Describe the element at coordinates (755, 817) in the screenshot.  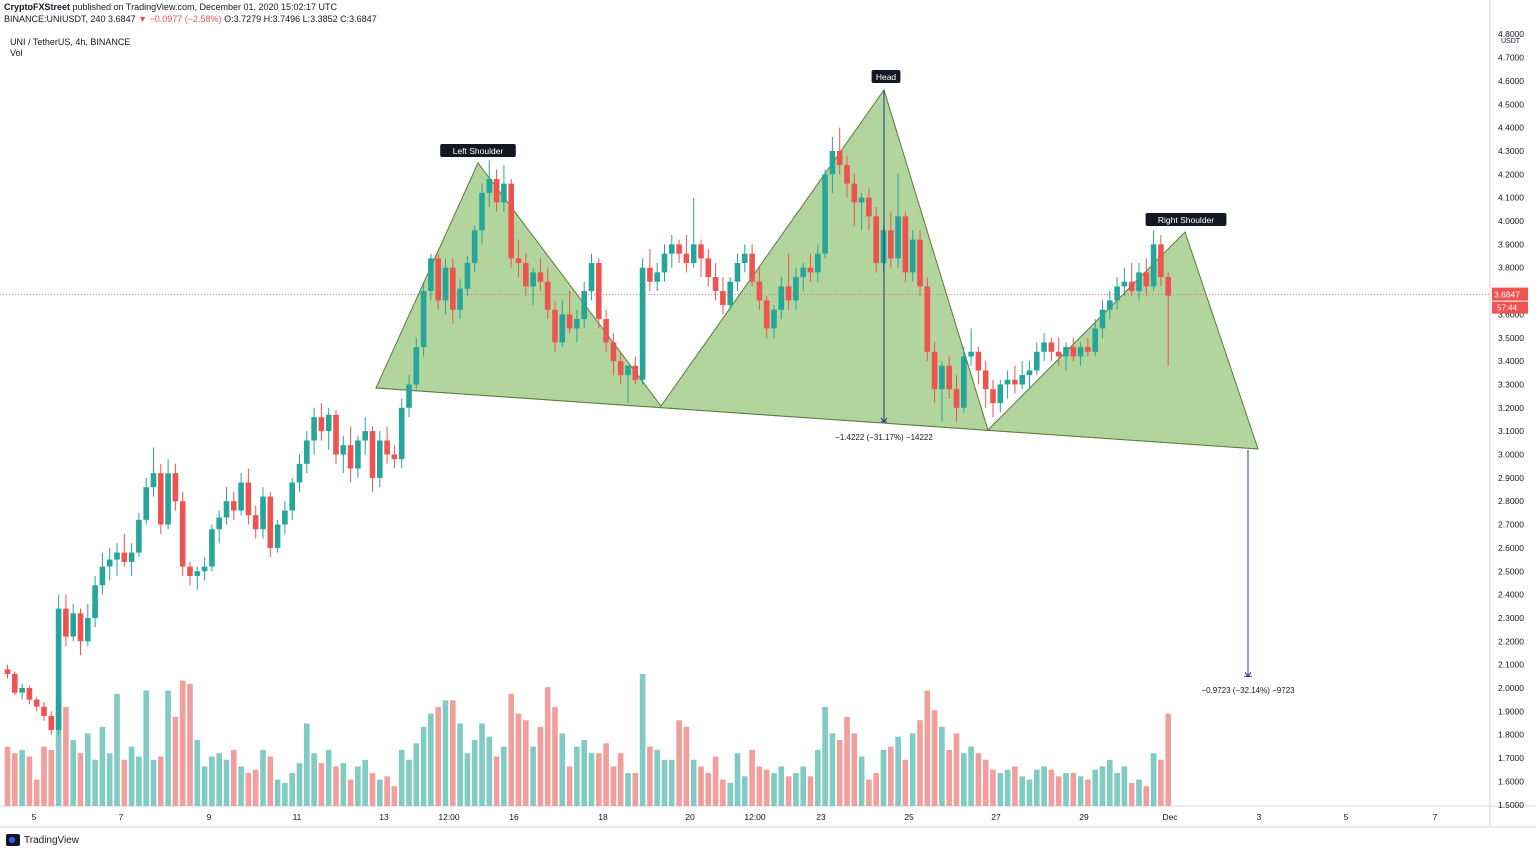
I see `x-tick-label: 12:00` at that location.